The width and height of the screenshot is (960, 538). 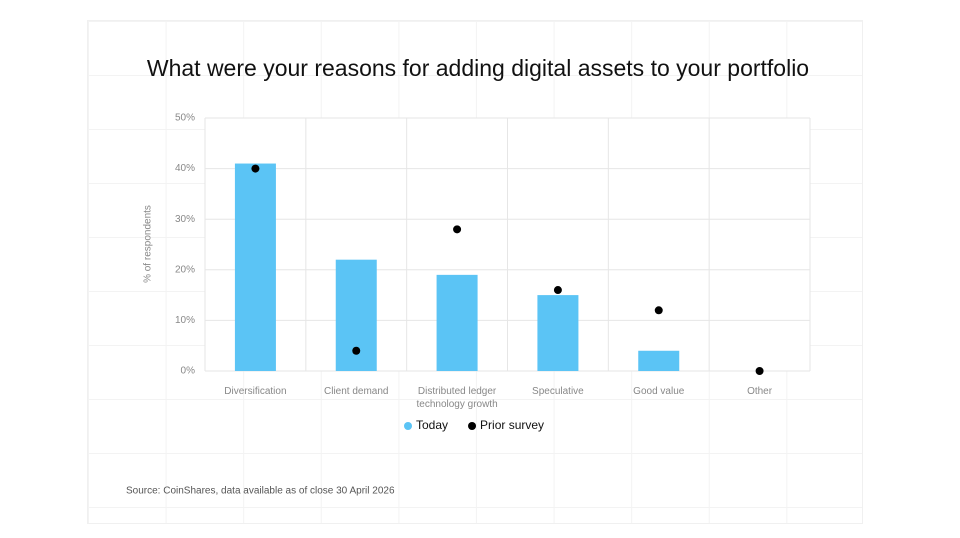 I want to click on legend-label: Today, so click(x=432, y=425).